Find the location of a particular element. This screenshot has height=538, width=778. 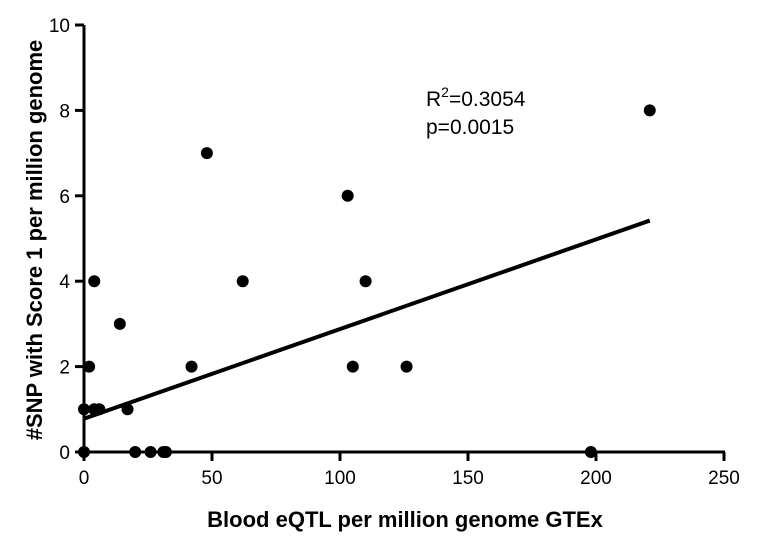

r-squared-annotation: R2=0.3054 is located at coordinates (476, 97).